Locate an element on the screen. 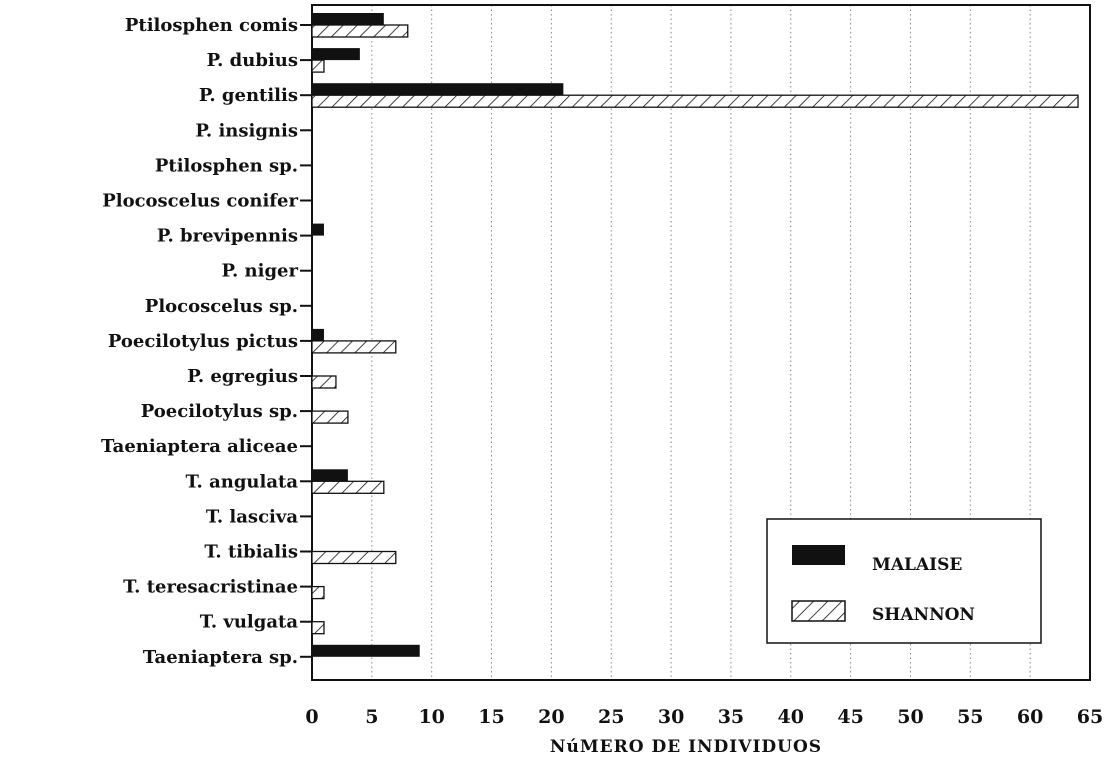 The width and height of the screenshot is (1110, 763). x-tick-label-65: 65 is located at coordinates (1090, 717).